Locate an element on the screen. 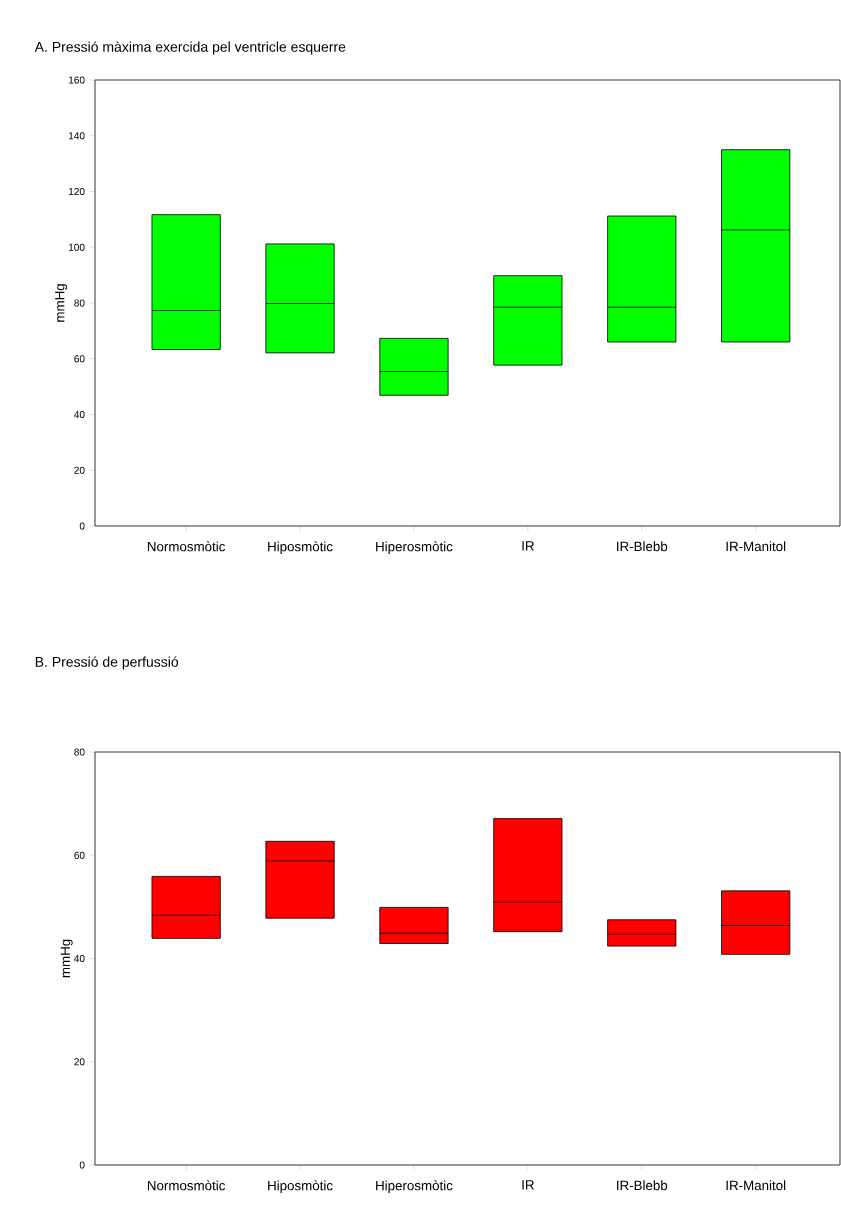  y-tick-label: 160 is located at coordinates (77, 80).